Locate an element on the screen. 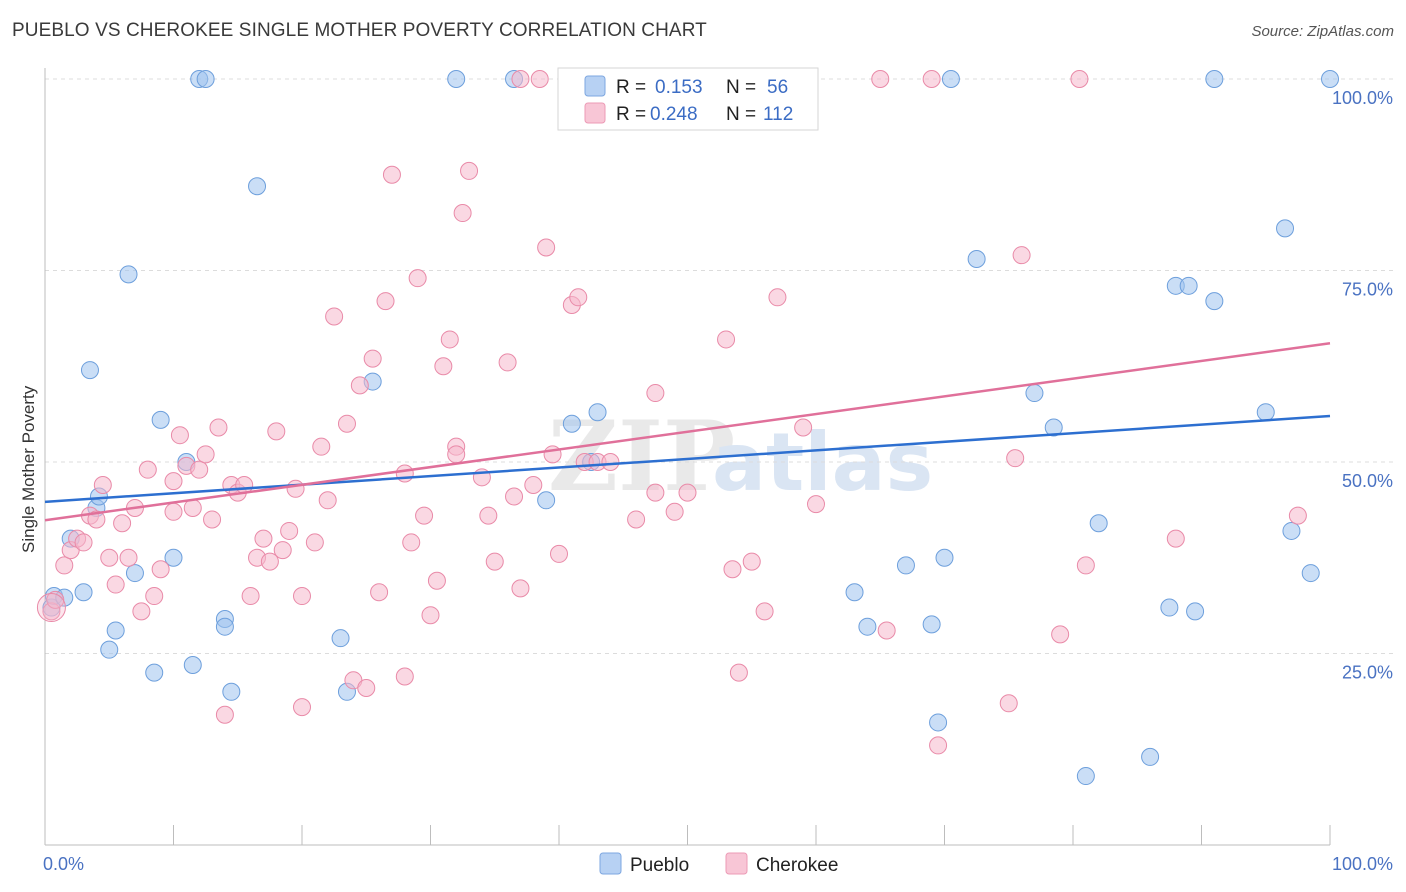 This screenshot has width=1406, height=892. pueblo-trend-line is located at coordinates (687, 459).